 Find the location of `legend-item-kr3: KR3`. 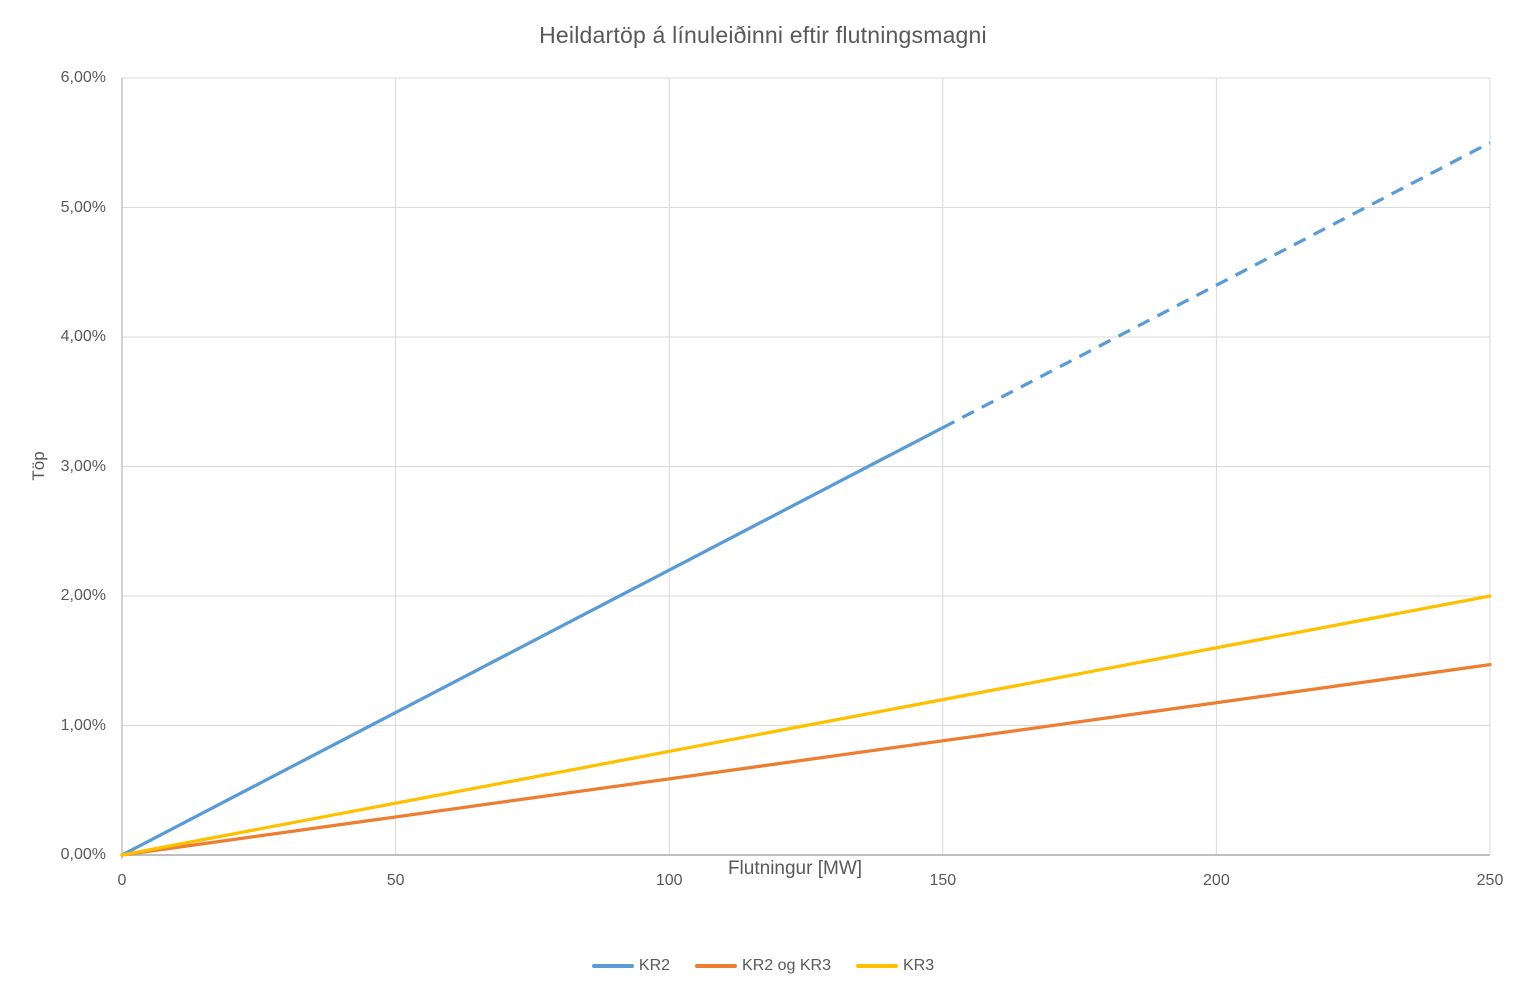

legend-item-kr3: KR3 is located at coordinates (895, 966).